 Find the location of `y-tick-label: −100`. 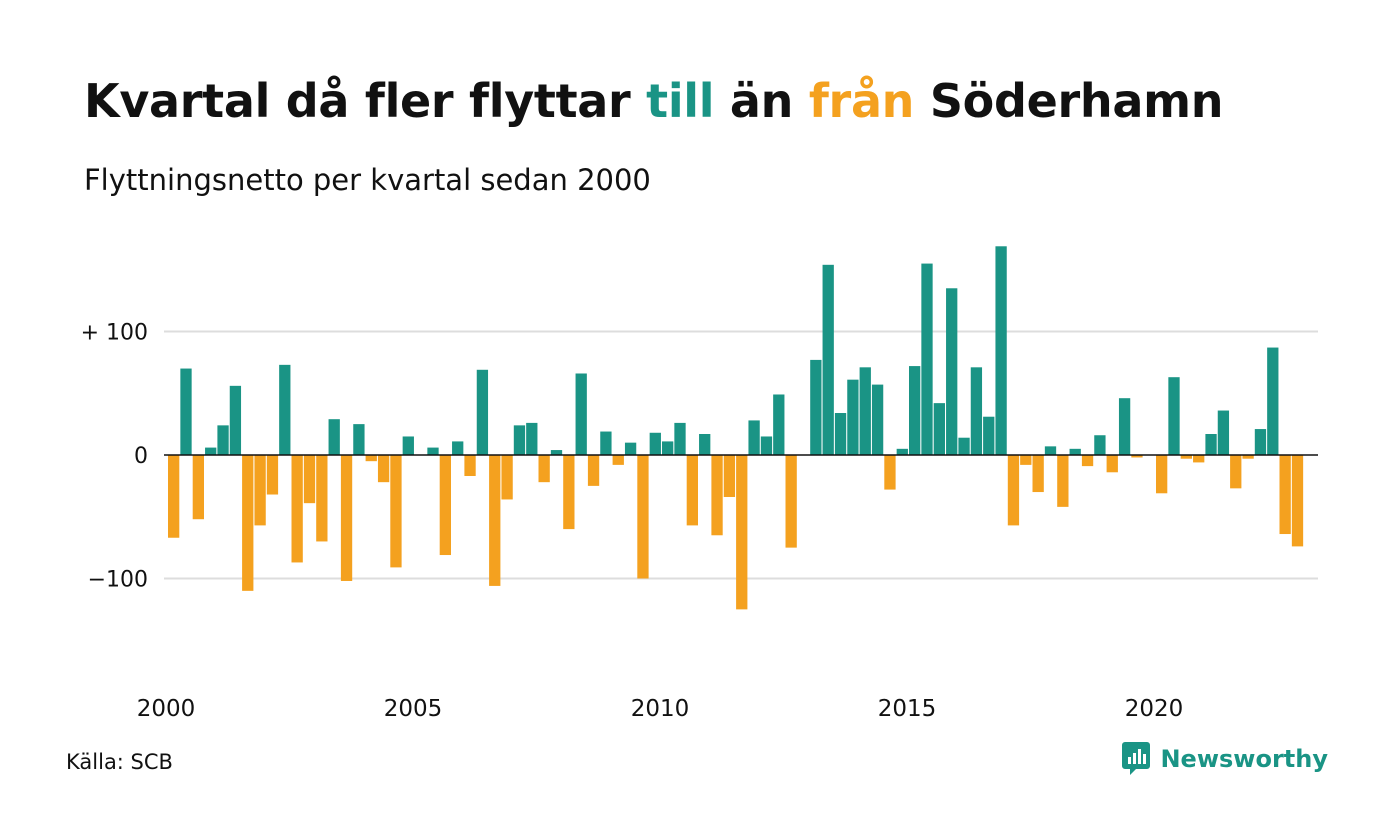

y-tick-label: −100 is located at coordinates (118, 580).